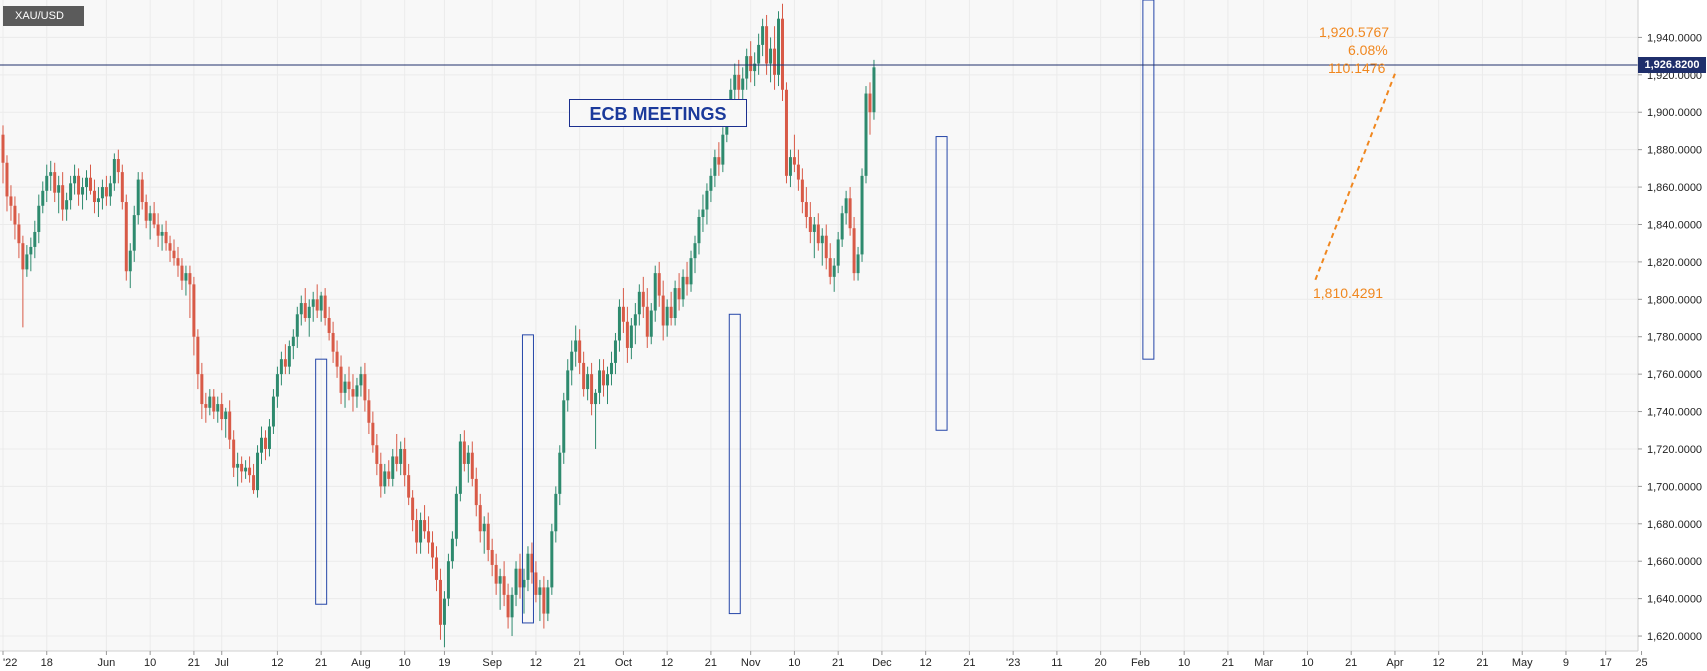  What do you see at coordinates (1357, 68) in the screenshot?
I see `annotation-change: 110.1476` at bounding box center [1357, 68].